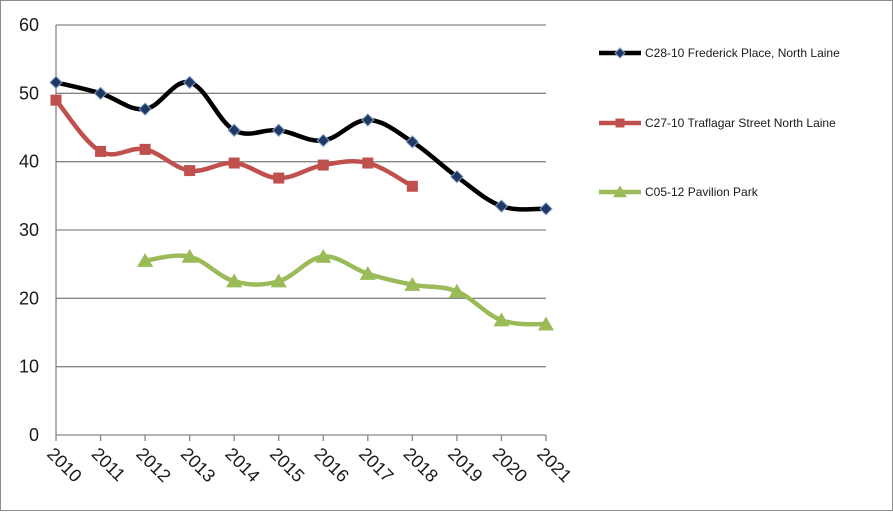  I want to click on legend-label: C05-12 Pavilion Park, so click(702, 192).